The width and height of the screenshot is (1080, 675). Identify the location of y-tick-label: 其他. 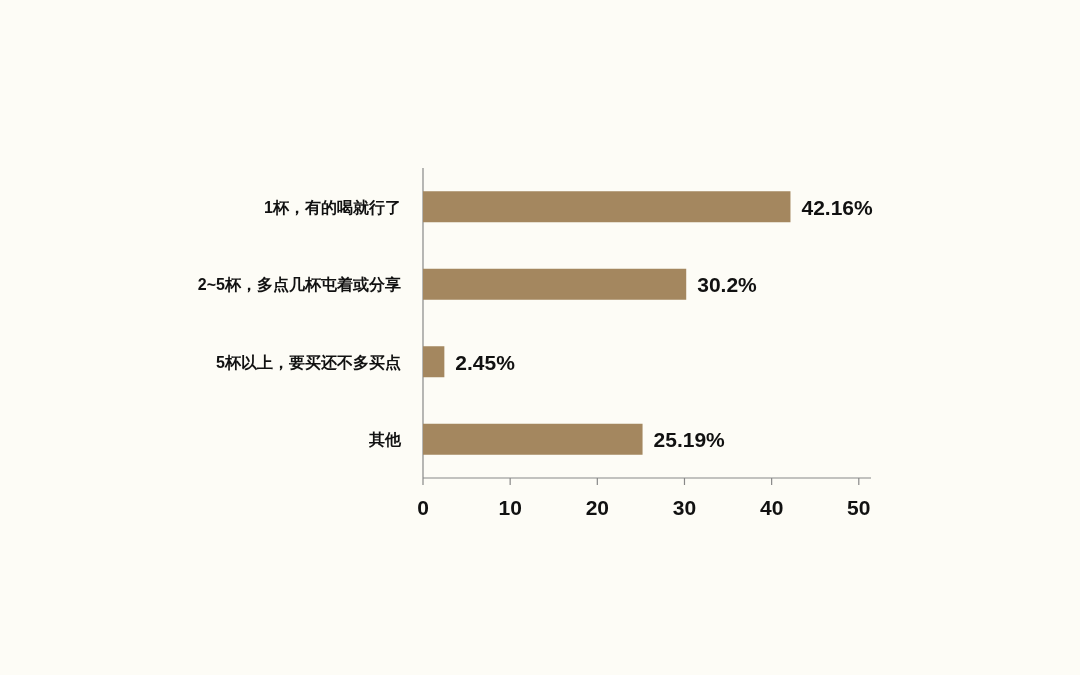
(385, 440).